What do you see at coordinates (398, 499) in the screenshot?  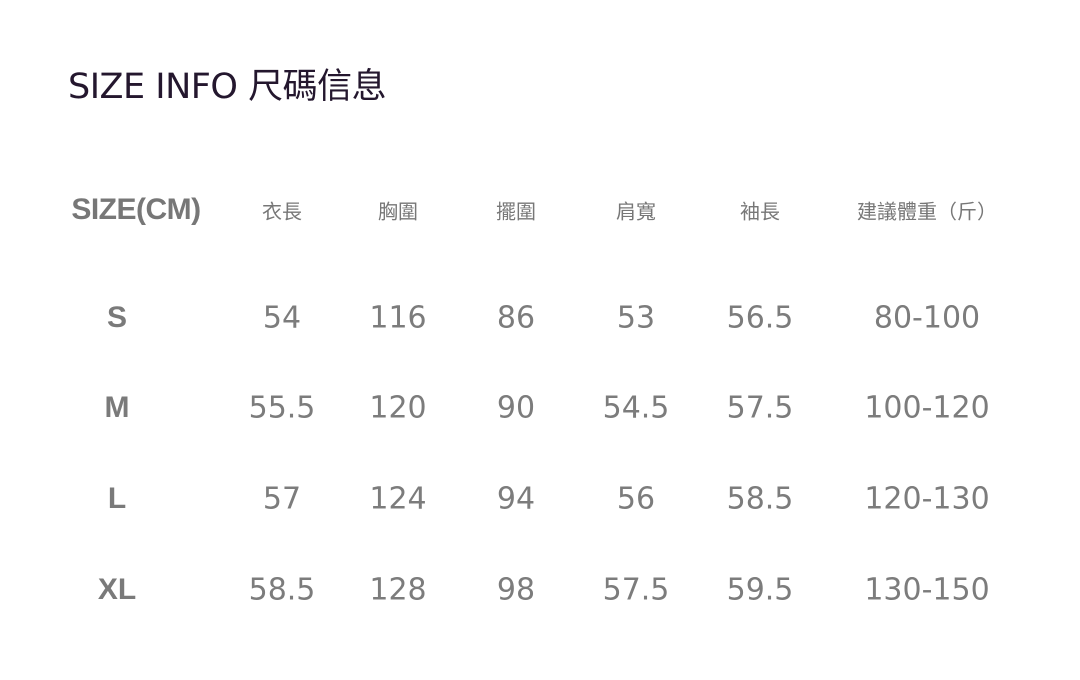 I see `cell-chest: 124` at bounding box center [398, 499].